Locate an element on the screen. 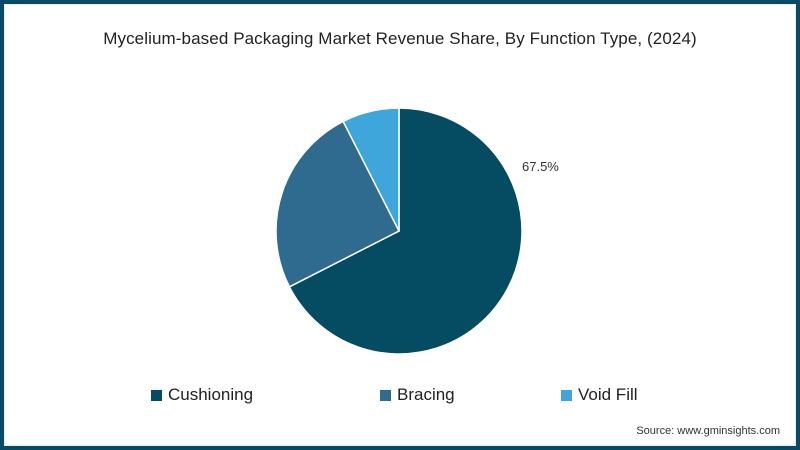  legend-item-bracing: Bracing is located at coordinates (417, 395).